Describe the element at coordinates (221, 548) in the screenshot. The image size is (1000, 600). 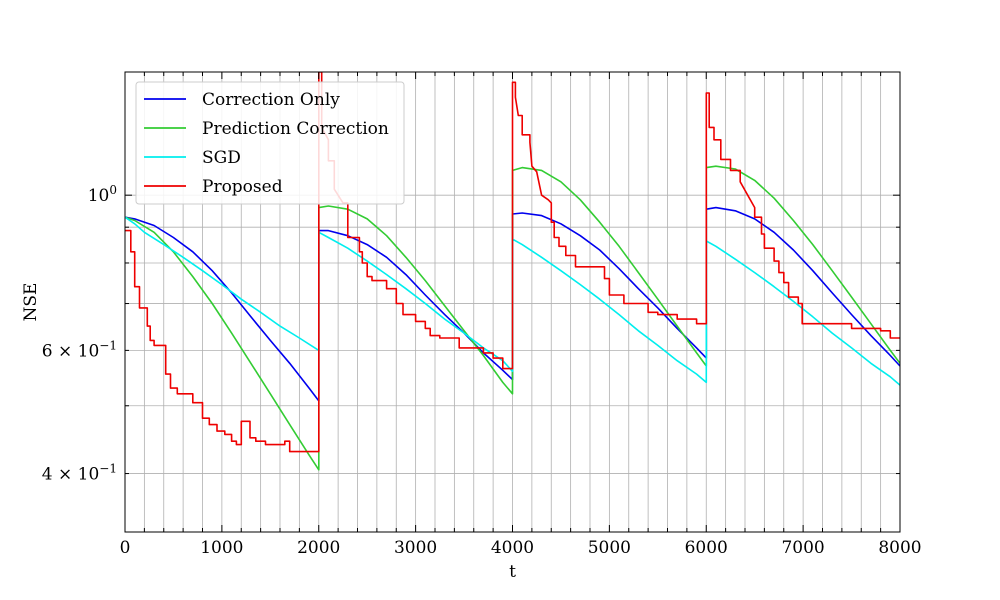
I see `x-tick-label: 1000` at that location.